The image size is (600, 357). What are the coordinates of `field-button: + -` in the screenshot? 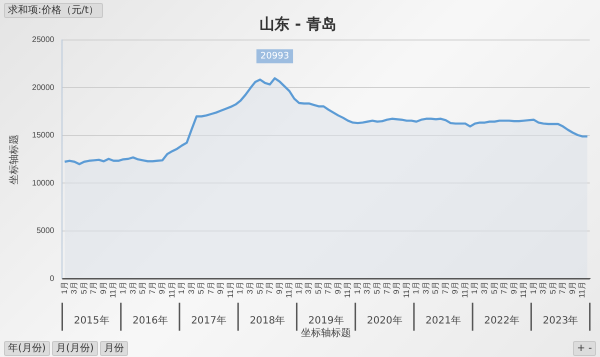 It's located at (584, 348).